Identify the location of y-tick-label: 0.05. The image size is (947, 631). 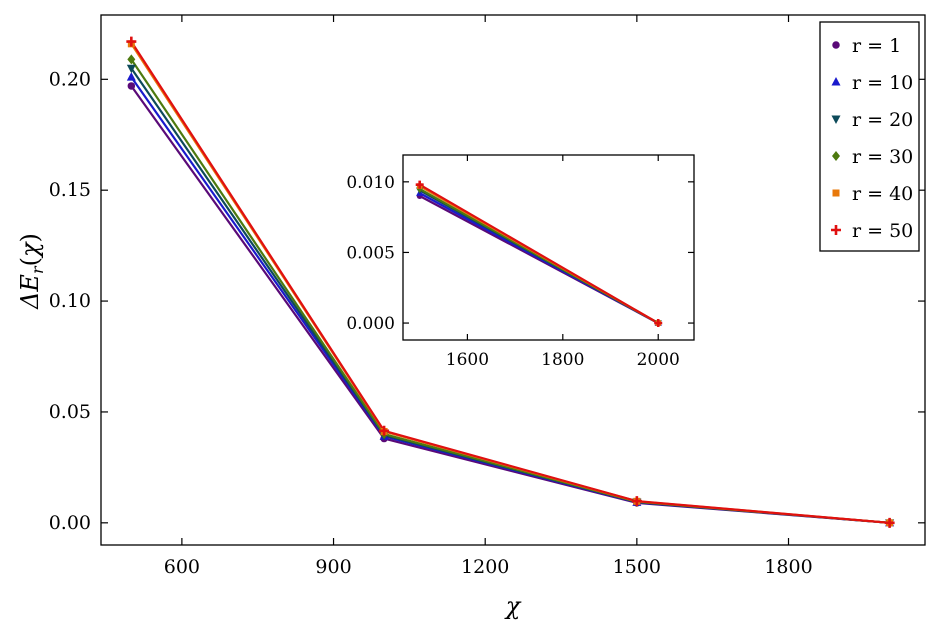
(70, 412).